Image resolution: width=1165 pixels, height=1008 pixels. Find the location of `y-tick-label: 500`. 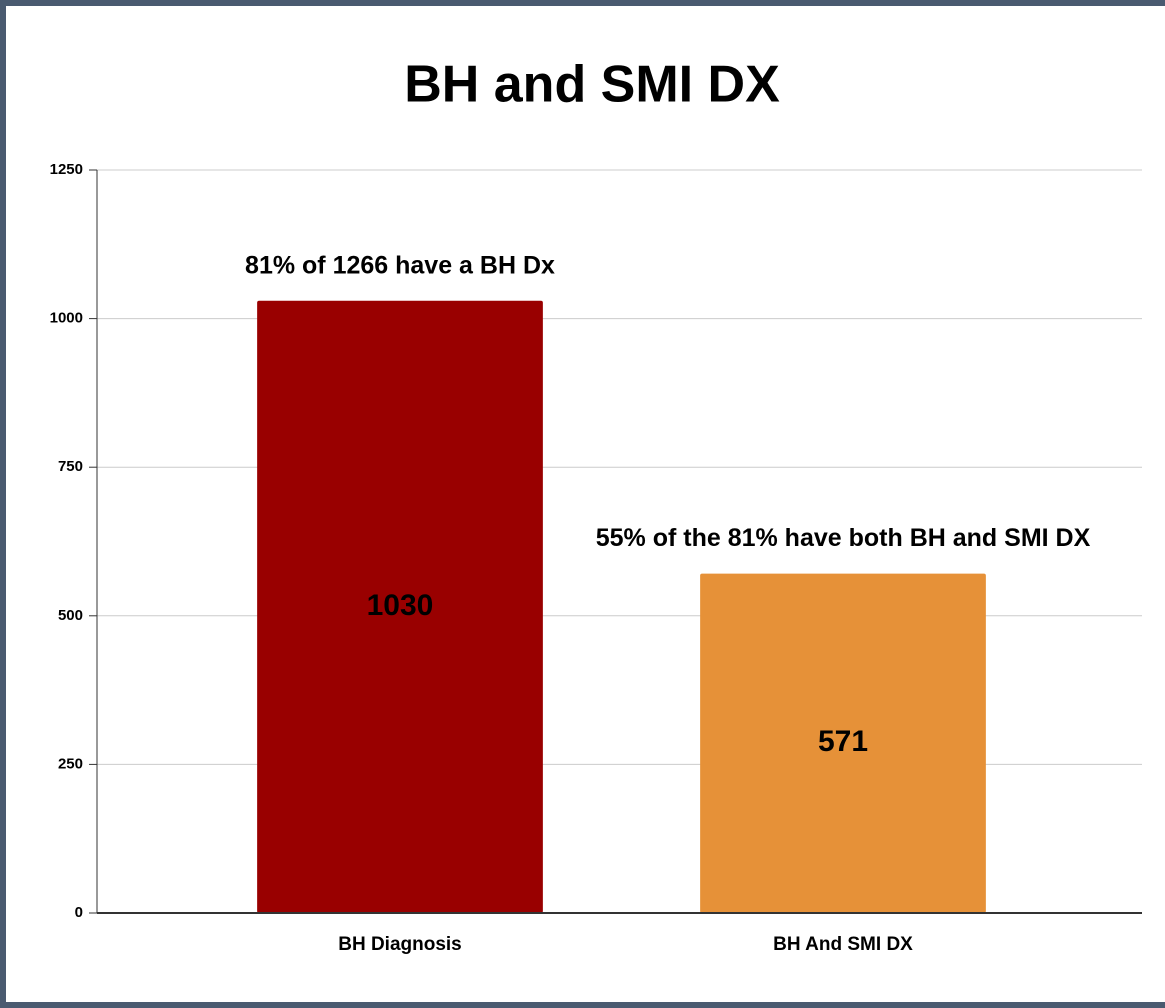

y-tick-label: 500 is located at coordinates (70, 615).